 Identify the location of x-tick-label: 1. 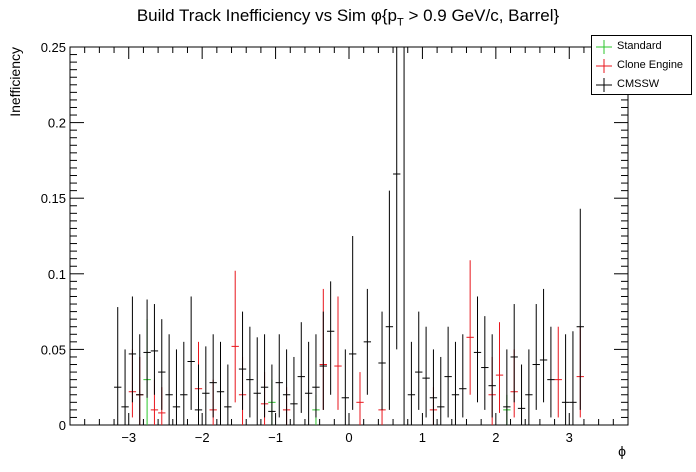
(422, 437).